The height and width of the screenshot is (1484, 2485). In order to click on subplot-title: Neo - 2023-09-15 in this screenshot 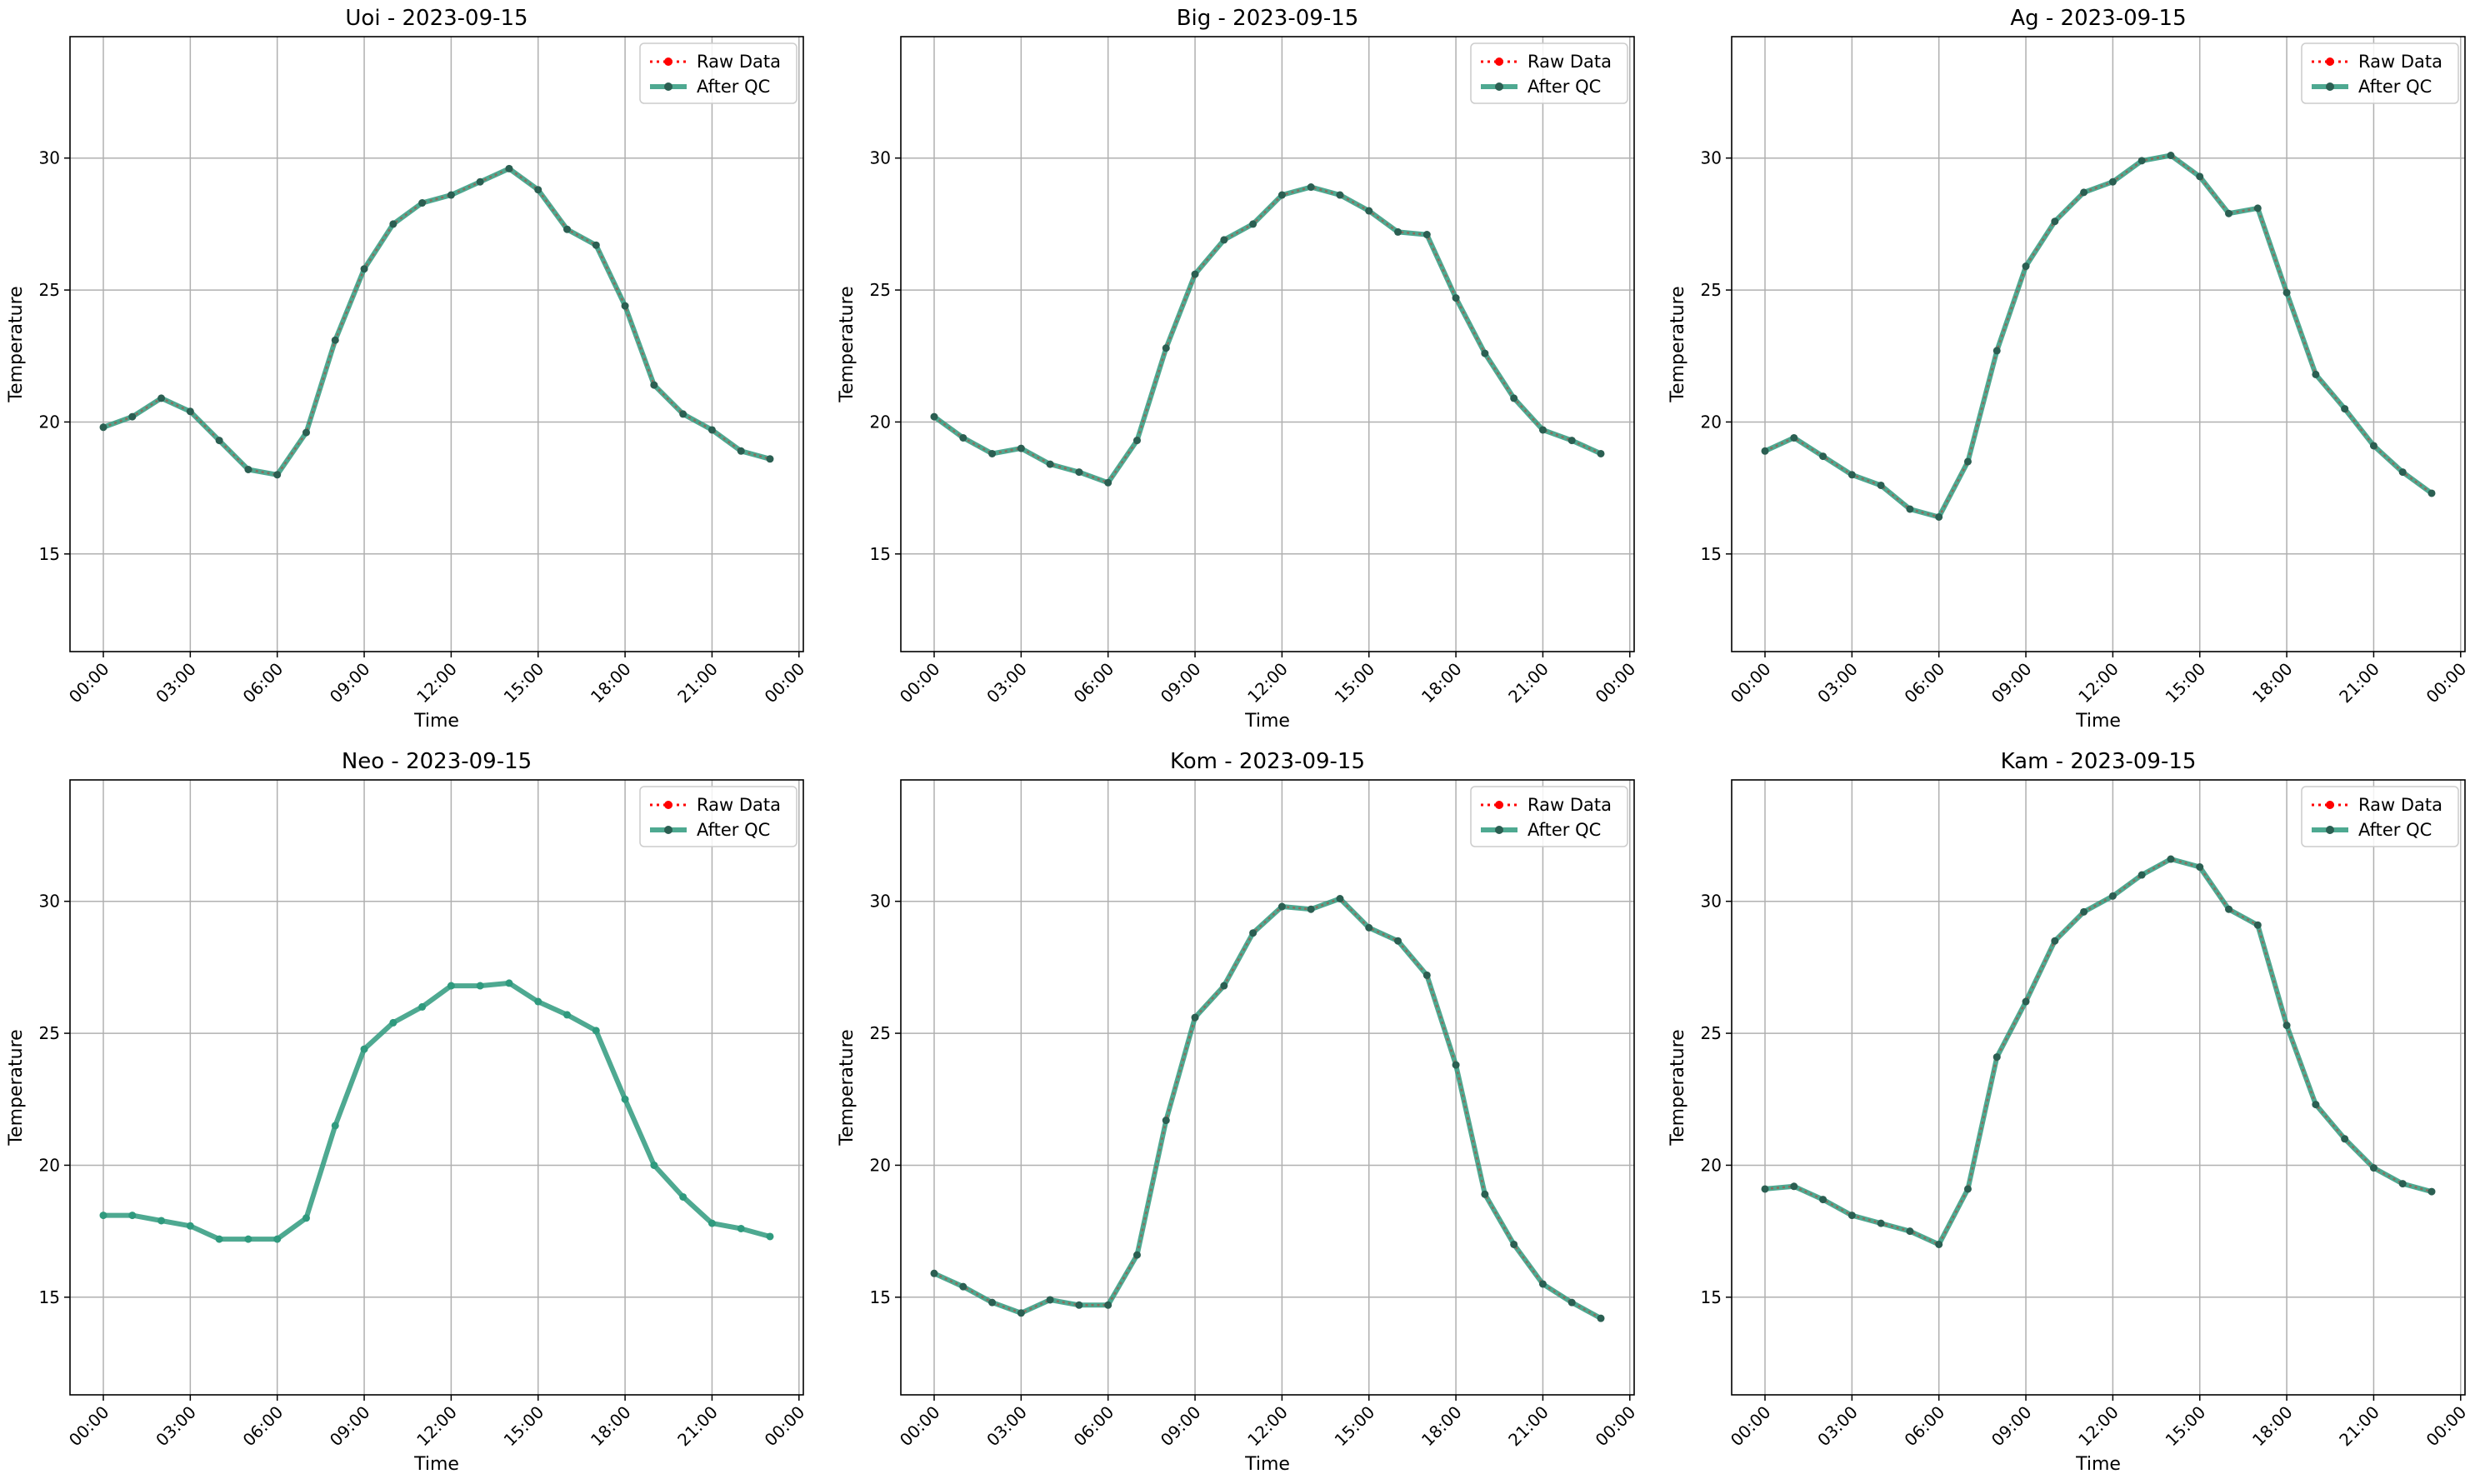, I will do `click(437, 761)`.